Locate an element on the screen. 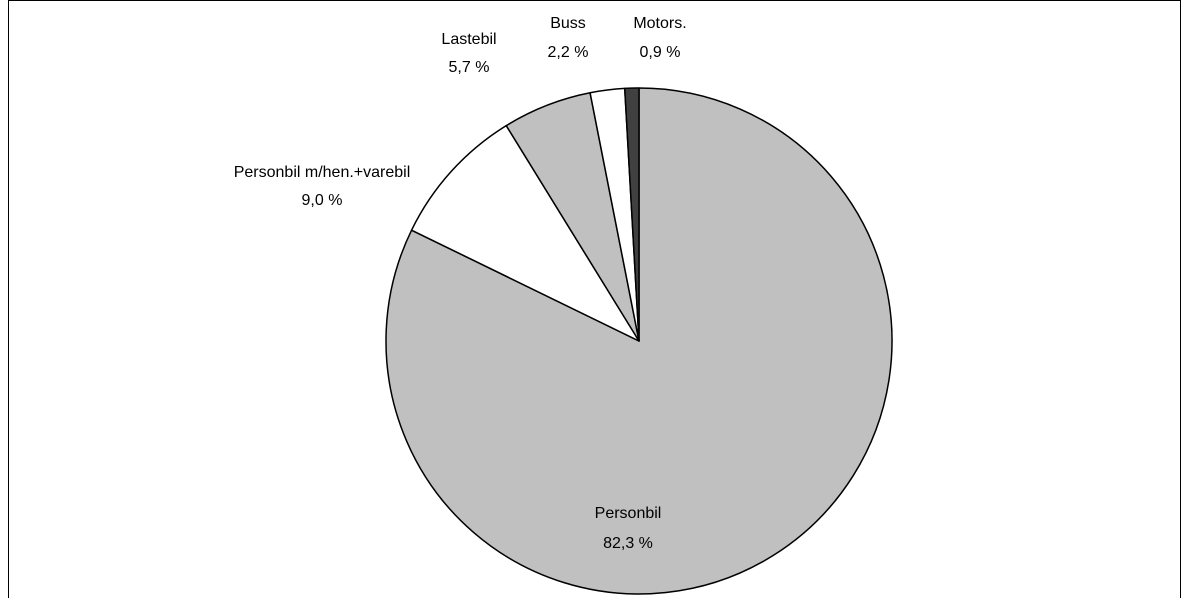  slice-value-motors: 0,9 % is located at coordinates (660, 52).